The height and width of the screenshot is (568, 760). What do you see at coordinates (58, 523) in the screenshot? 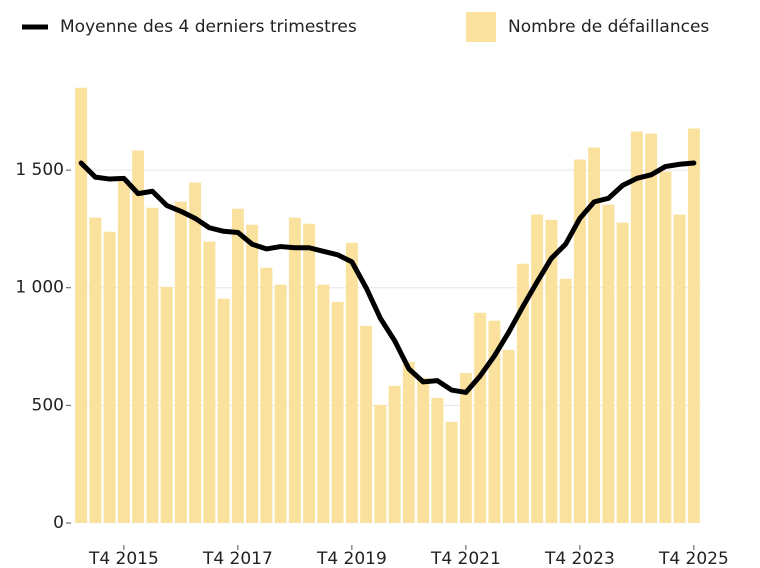
I see `y-tick-label: 0` at bounding box center [58, 523].